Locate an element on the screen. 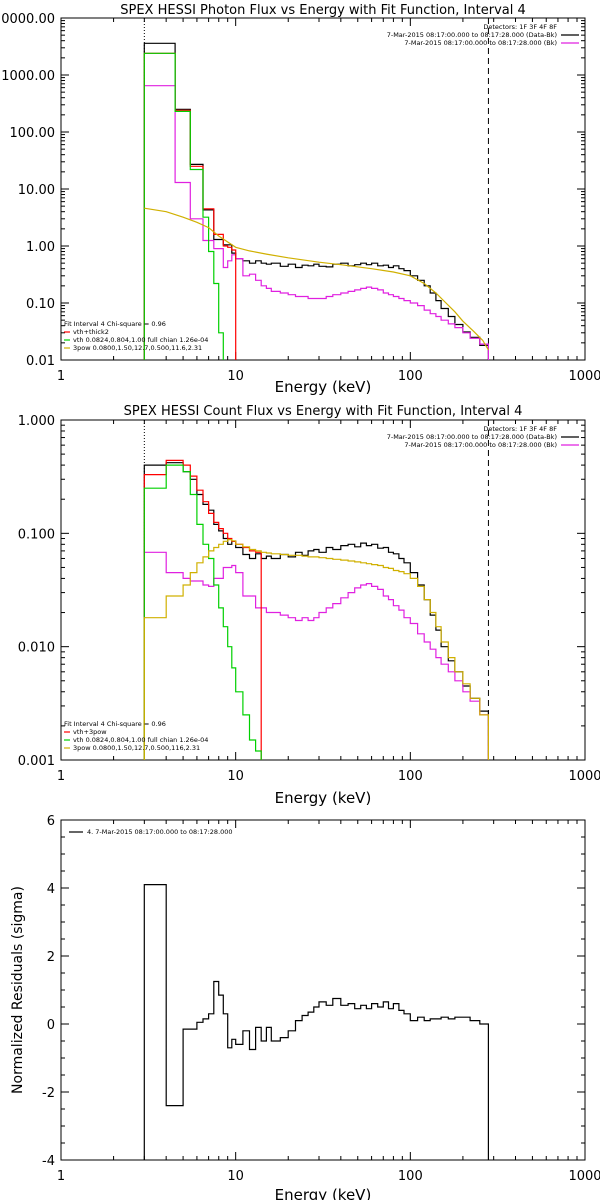  y-tick-label: 0.010 is located at coordinates (36, 648).